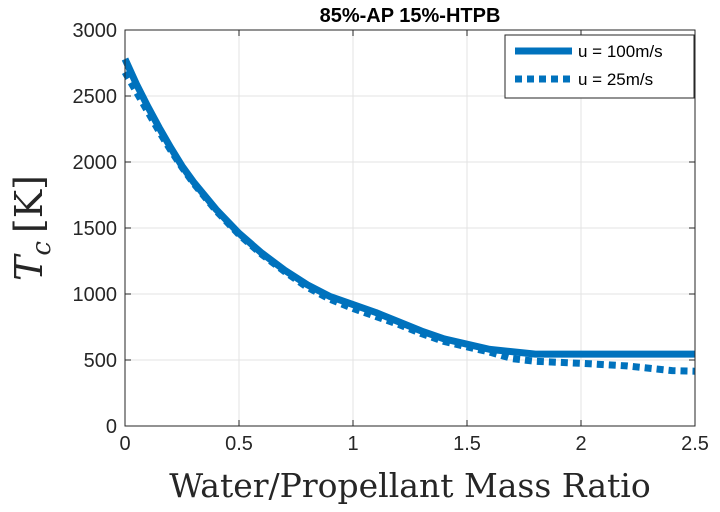 This screenshot has width=720, height=512. What do you see at coordinates (620, 51) in the screenshot?
I see `legend-label-series-1: u = 100m/s` at bounding box center [620, 51].